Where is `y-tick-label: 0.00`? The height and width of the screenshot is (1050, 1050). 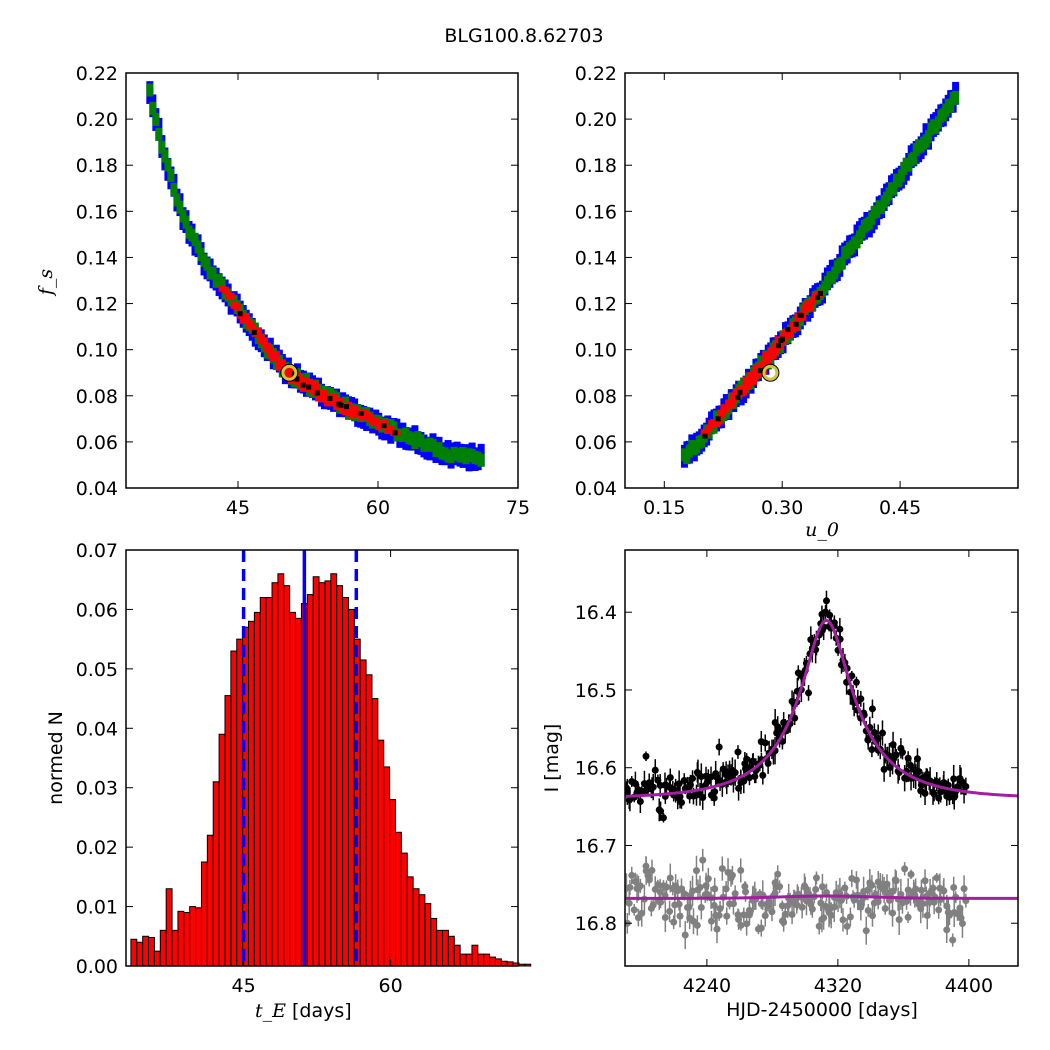
y-tick-label: 0.00 is located at coordinates (97, 967).